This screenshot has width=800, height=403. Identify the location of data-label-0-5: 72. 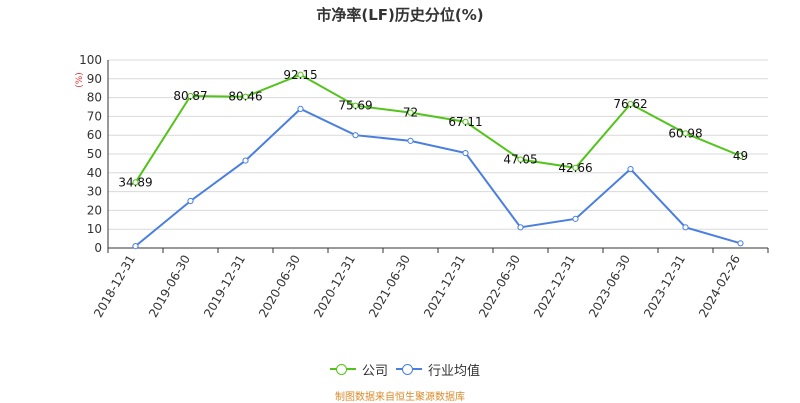
(410, 113).